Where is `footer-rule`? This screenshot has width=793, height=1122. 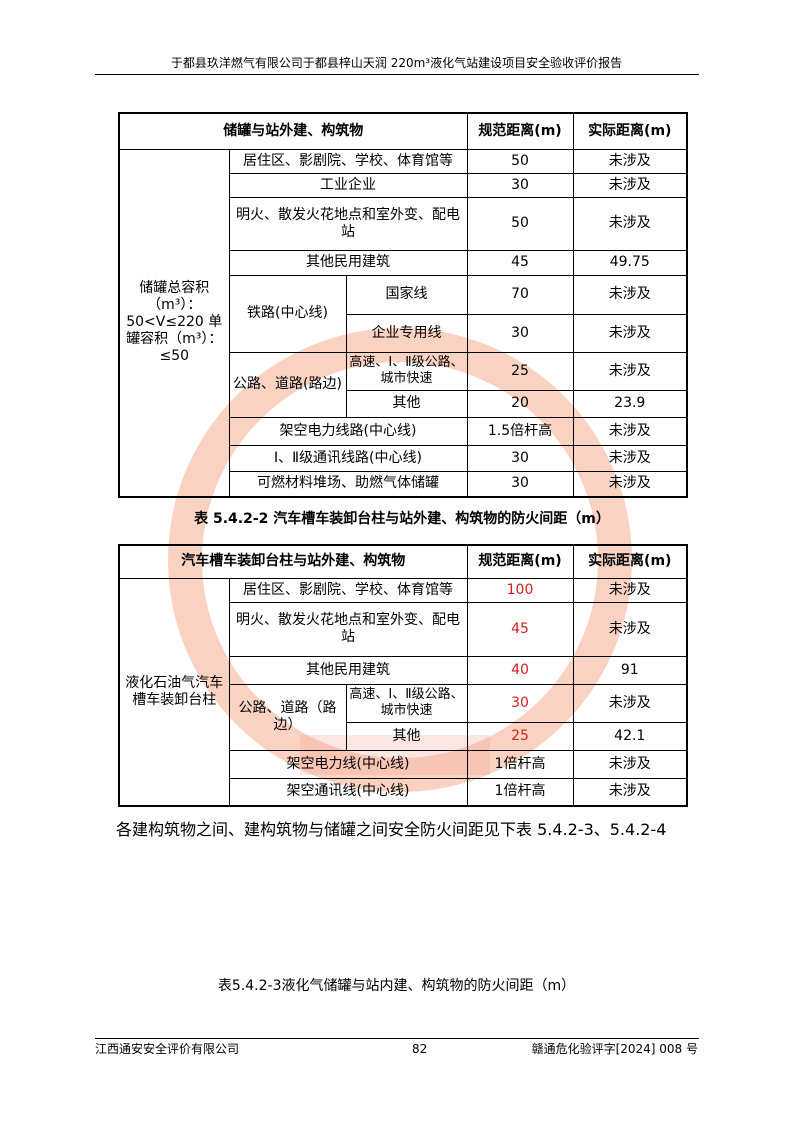 footer-rule is located at coordinates (397, 1038).